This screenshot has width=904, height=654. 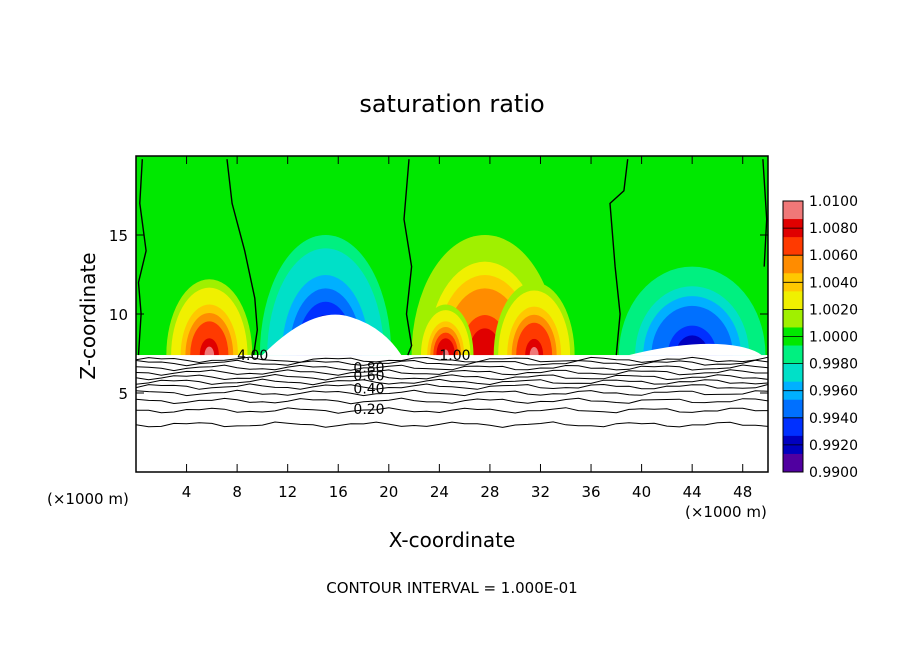 I want to click on below-cloud-base, so click(x=452, y=413).